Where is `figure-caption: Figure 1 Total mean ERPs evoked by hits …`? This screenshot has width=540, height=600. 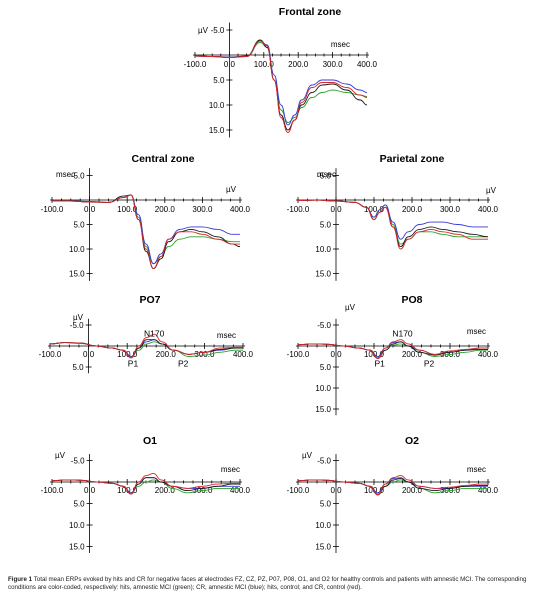 figure-caption: Figure 1 Total mean ERPs evoked by hits … is located at coordinates (271, 584).